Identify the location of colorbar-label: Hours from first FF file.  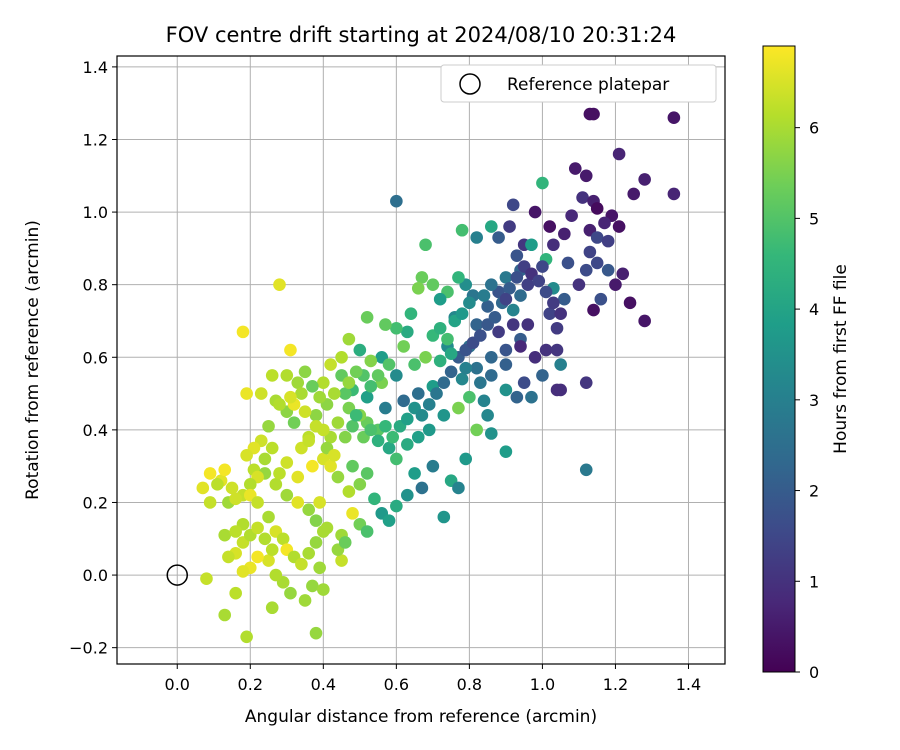
(841, 359).